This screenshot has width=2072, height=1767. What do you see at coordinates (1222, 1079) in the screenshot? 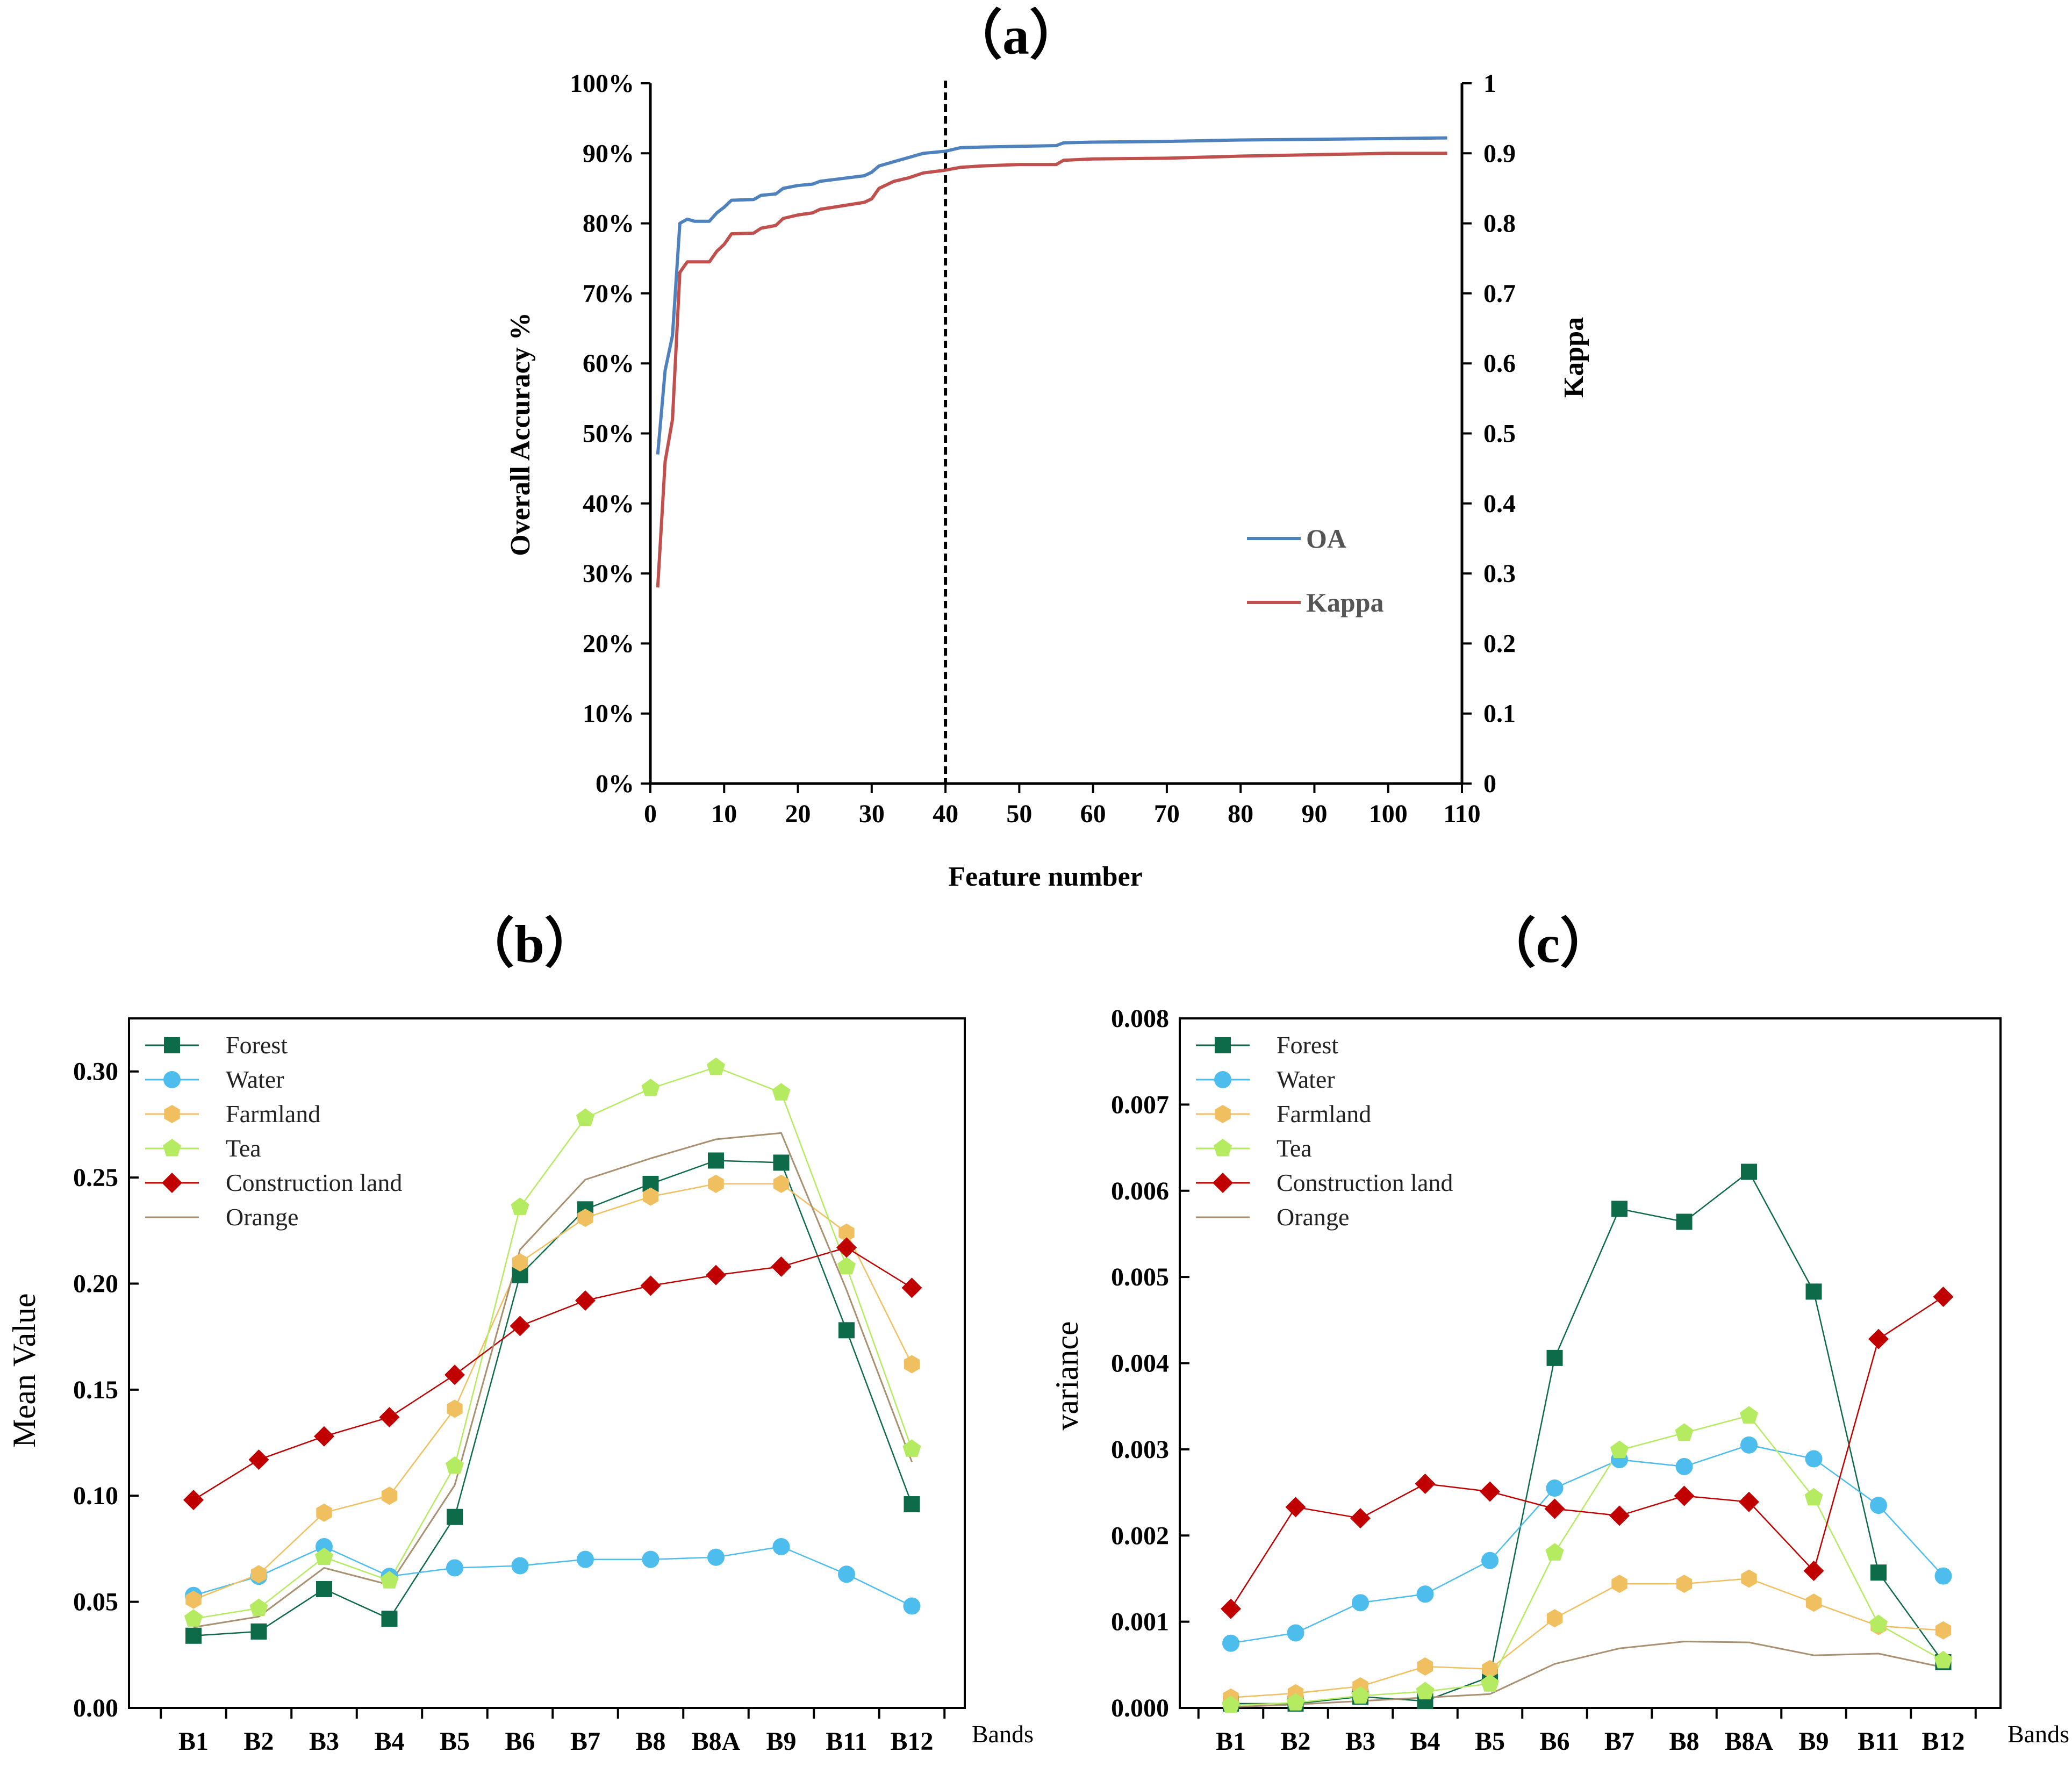
I see `legend-water-swatch-marker` at bounding box center [1222, 1079].